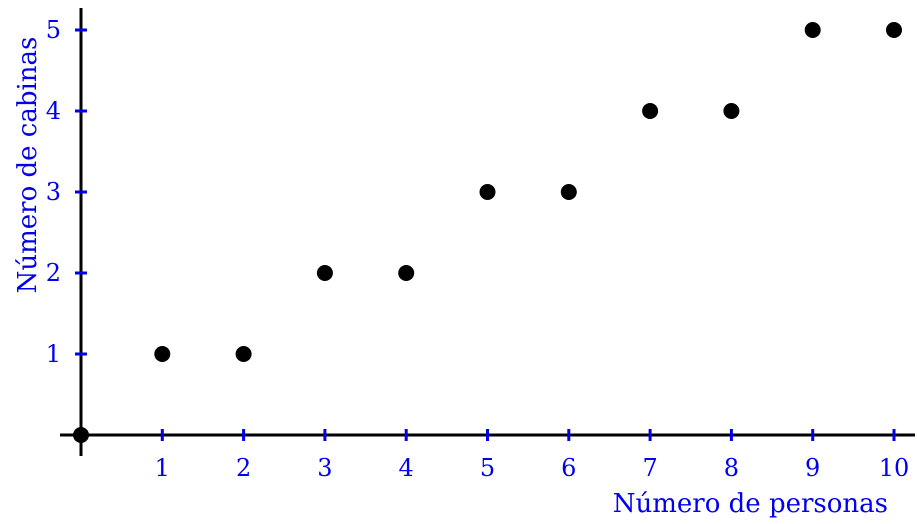 The height and width of the screenshot is (524, 917). I want to click on x-tick-label: 1, so click(162, 468).